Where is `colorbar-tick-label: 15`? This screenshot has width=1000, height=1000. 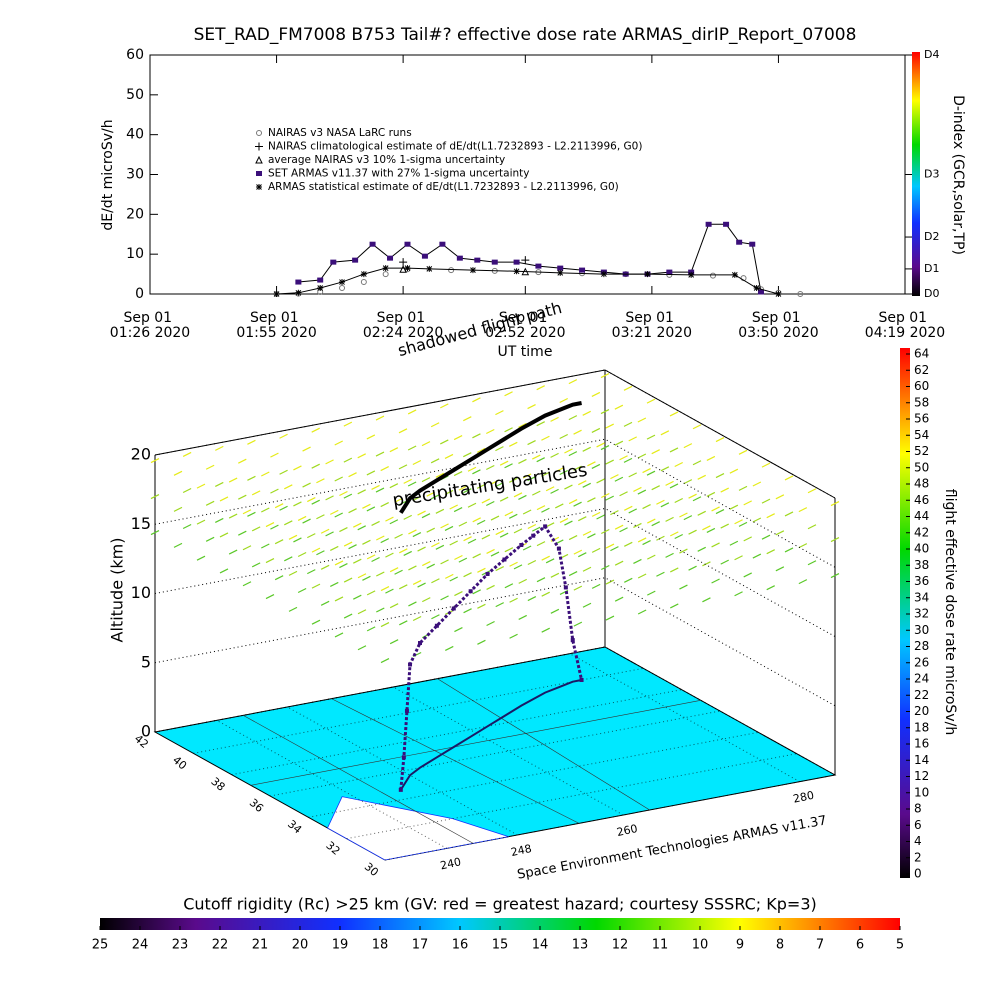 colorbar-tick-label: 15 is located at coordinates (500, 945).